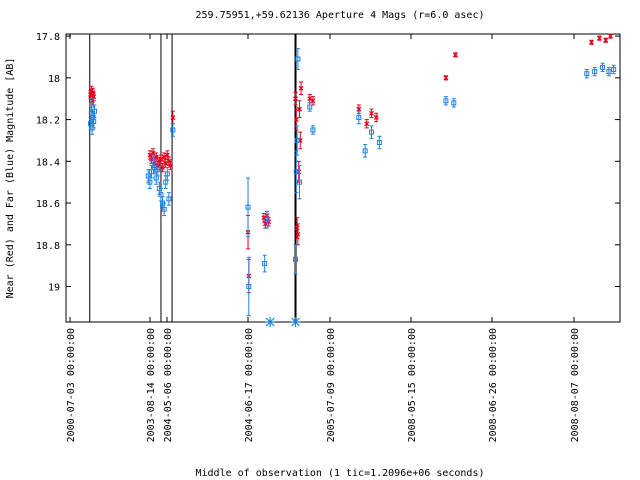  Describe the element at coordinates (575, 385) in the screenshot. I see `x-tick-label: 2008-08-07 00:00:00` at that location.